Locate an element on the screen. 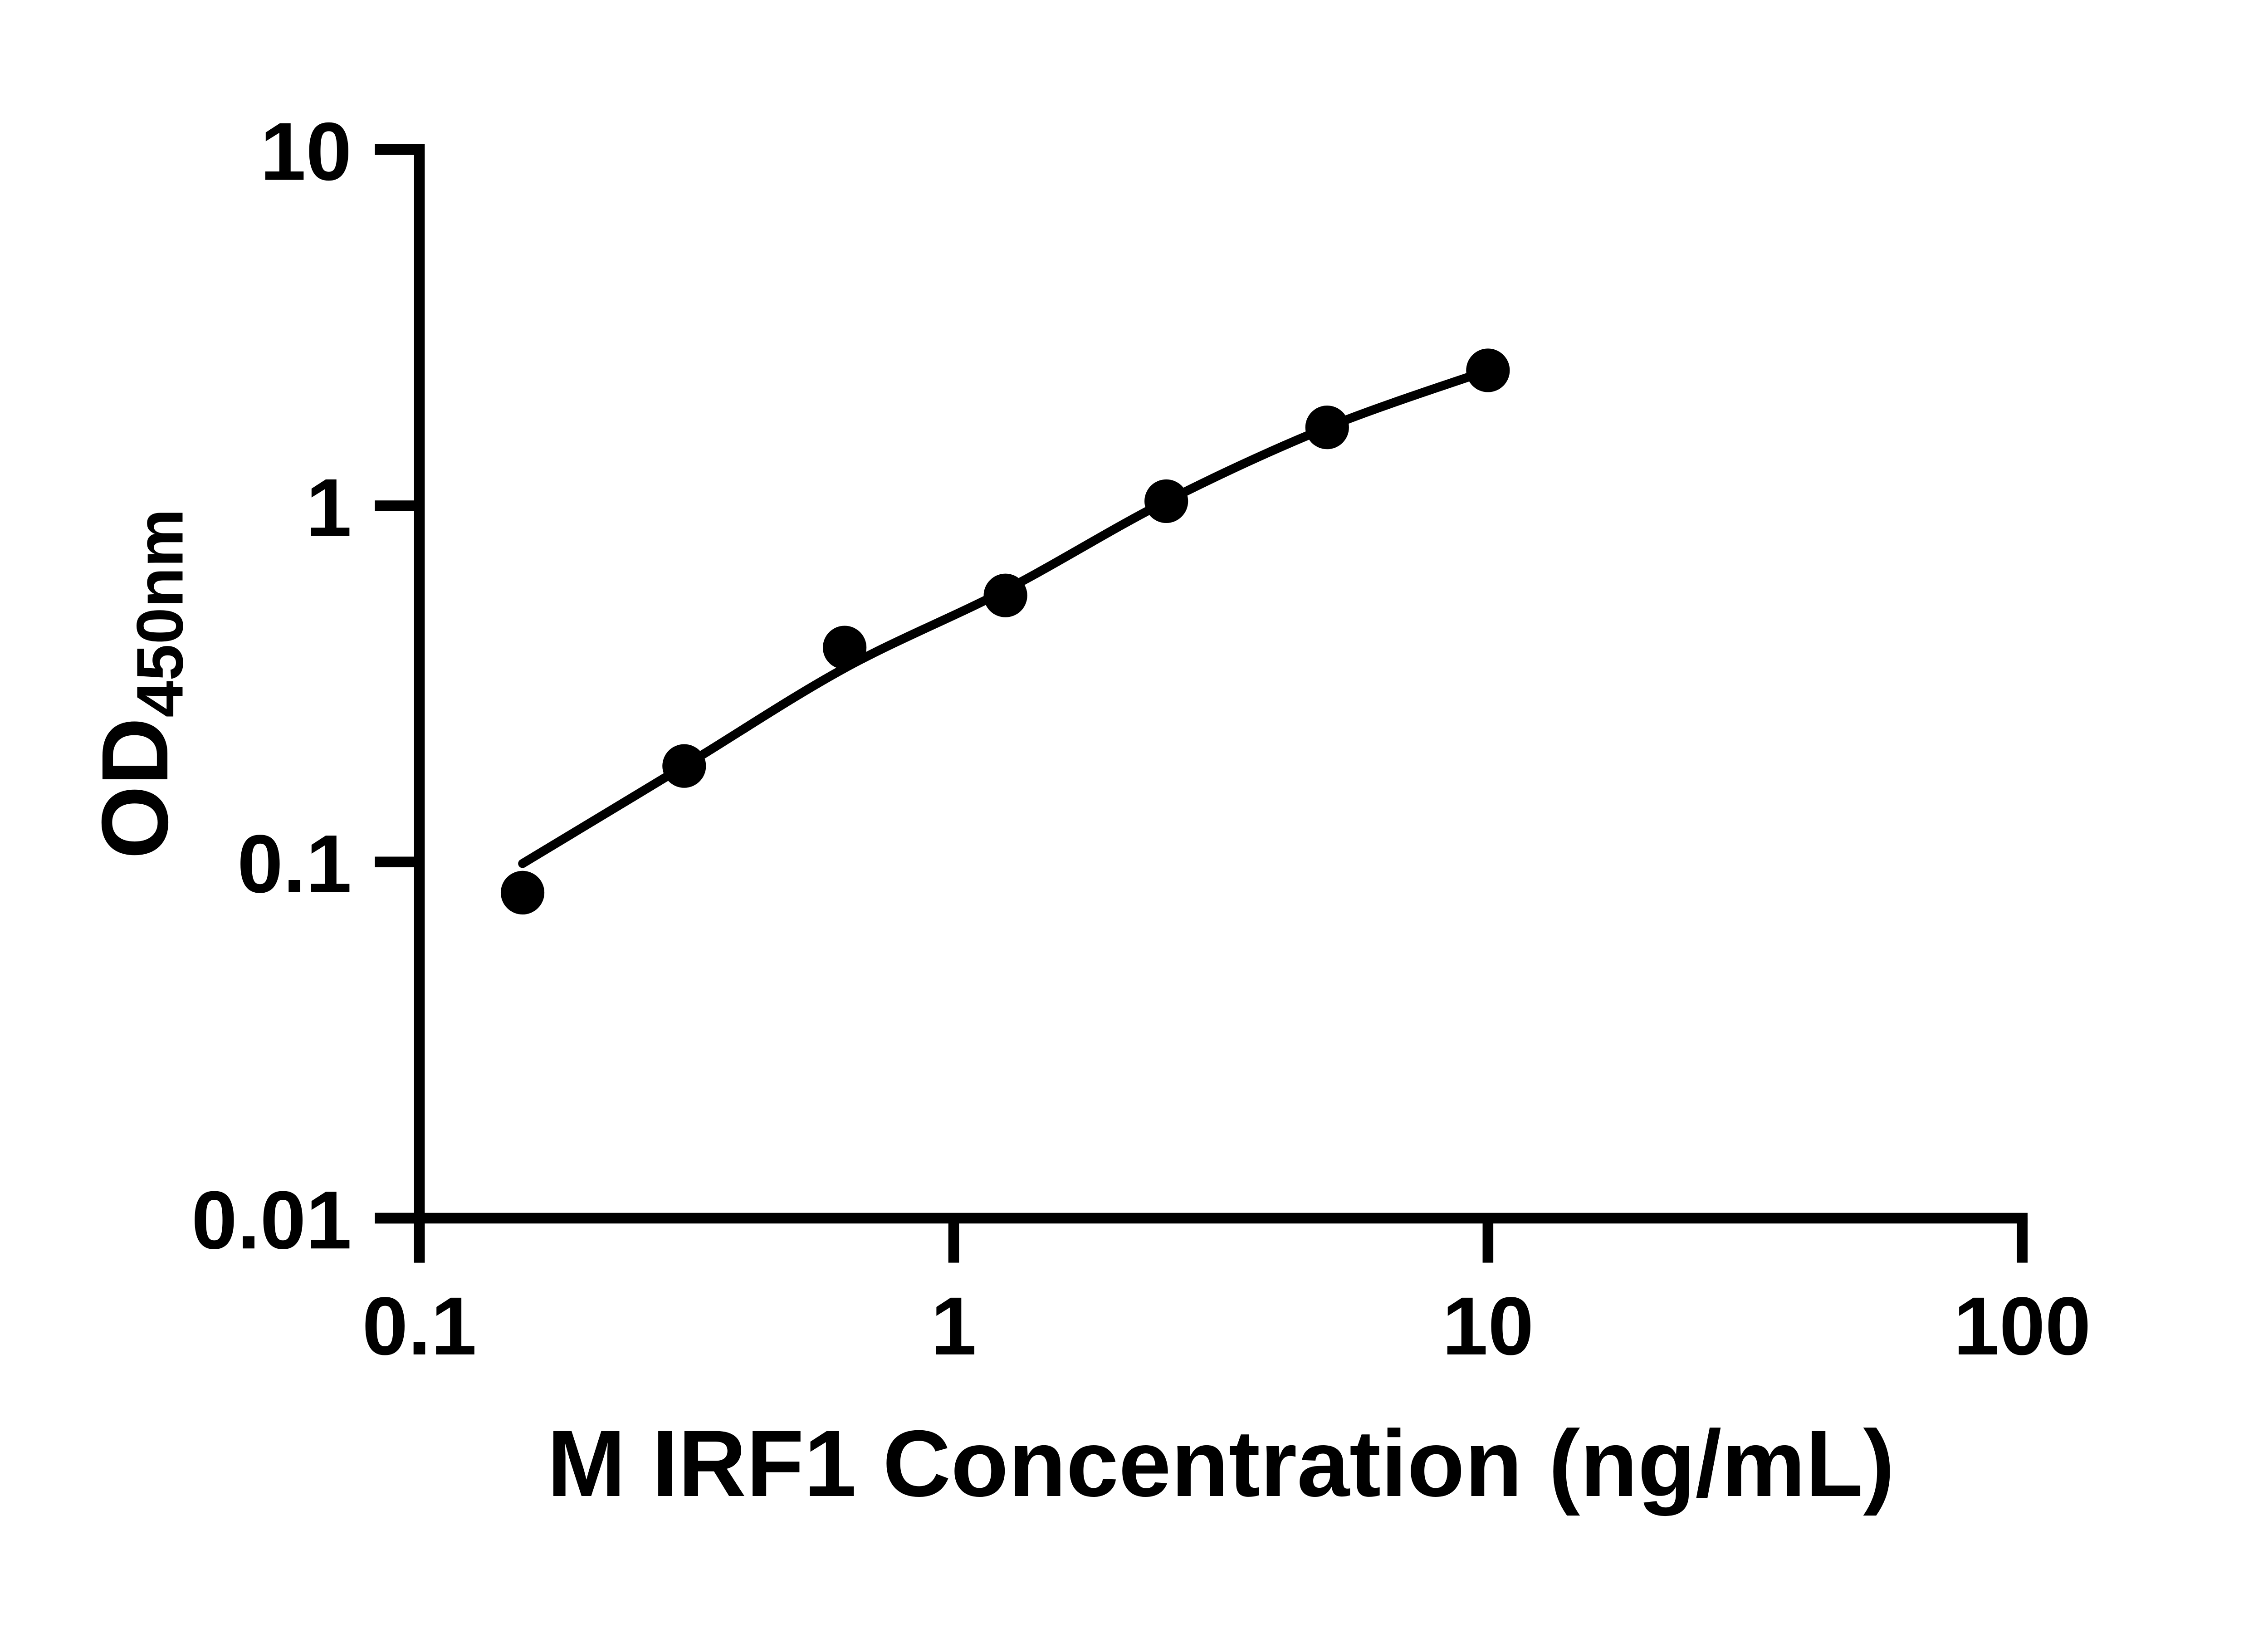  x-axis-title: M IRF1 Concentration (ng/mL) is located at coordinates (1221, 1463).